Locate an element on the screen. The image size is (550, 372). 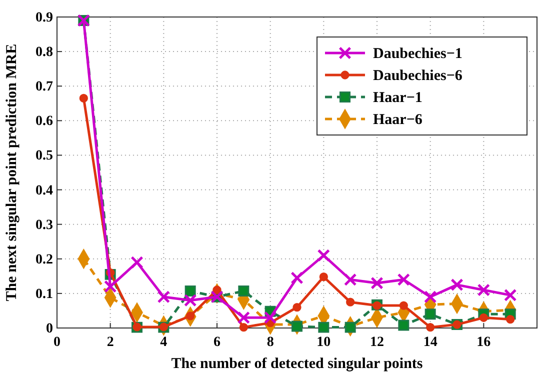
x-tick-label: 10 is located at coordinates (323, 342).